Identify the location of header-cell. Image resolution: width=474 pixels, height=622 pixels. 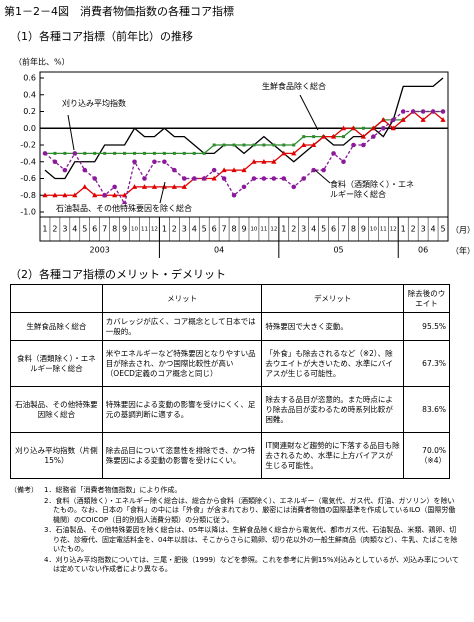
(56, 298).